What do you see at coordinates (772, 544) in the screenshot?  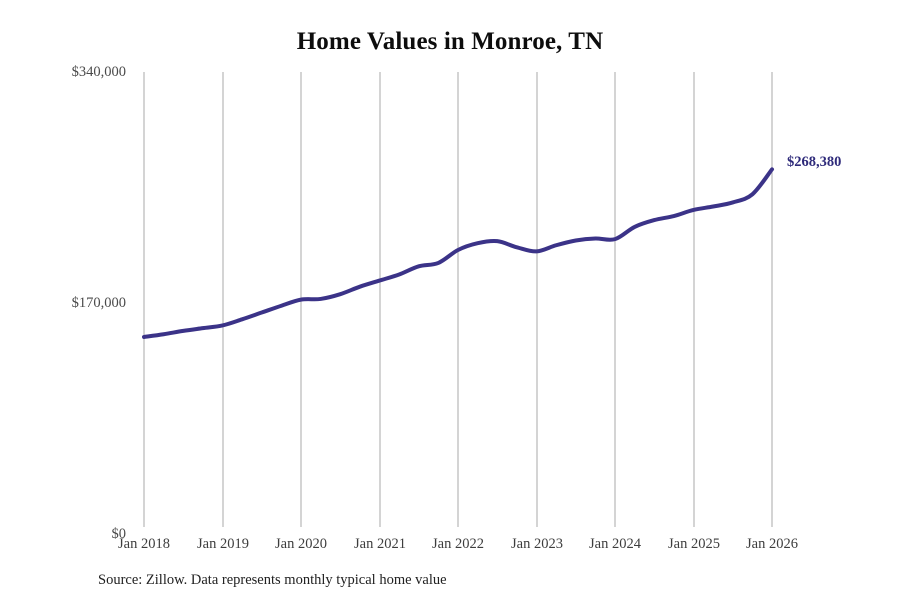 I see `x-tick-label-8: Jan 2026` at bounding box center [772, 544].